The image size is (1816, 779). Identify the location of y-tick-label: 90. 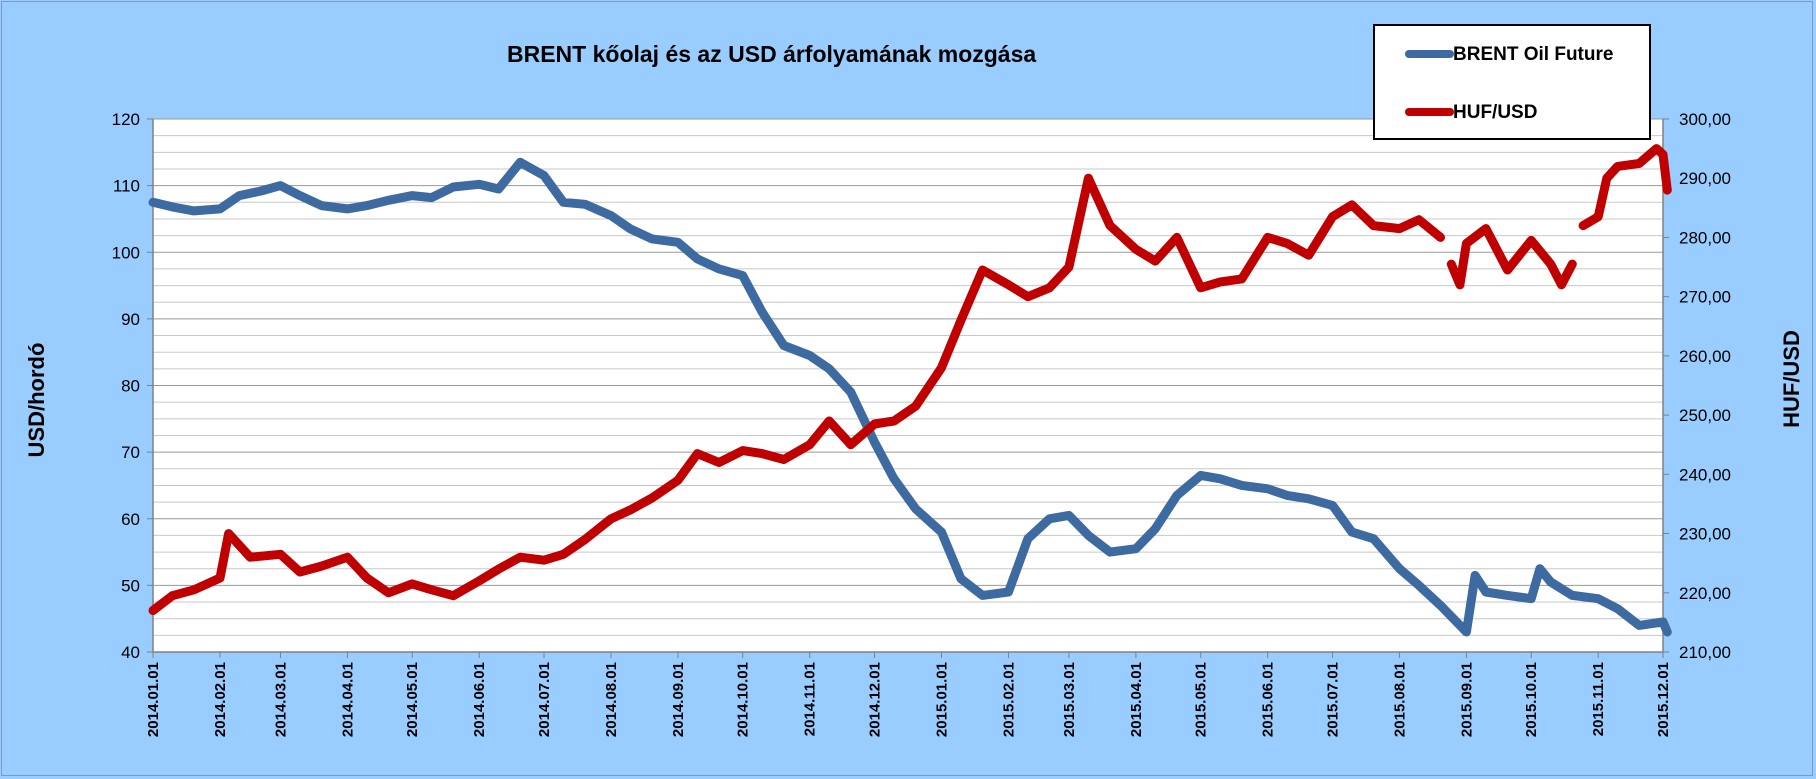
(130, 319).